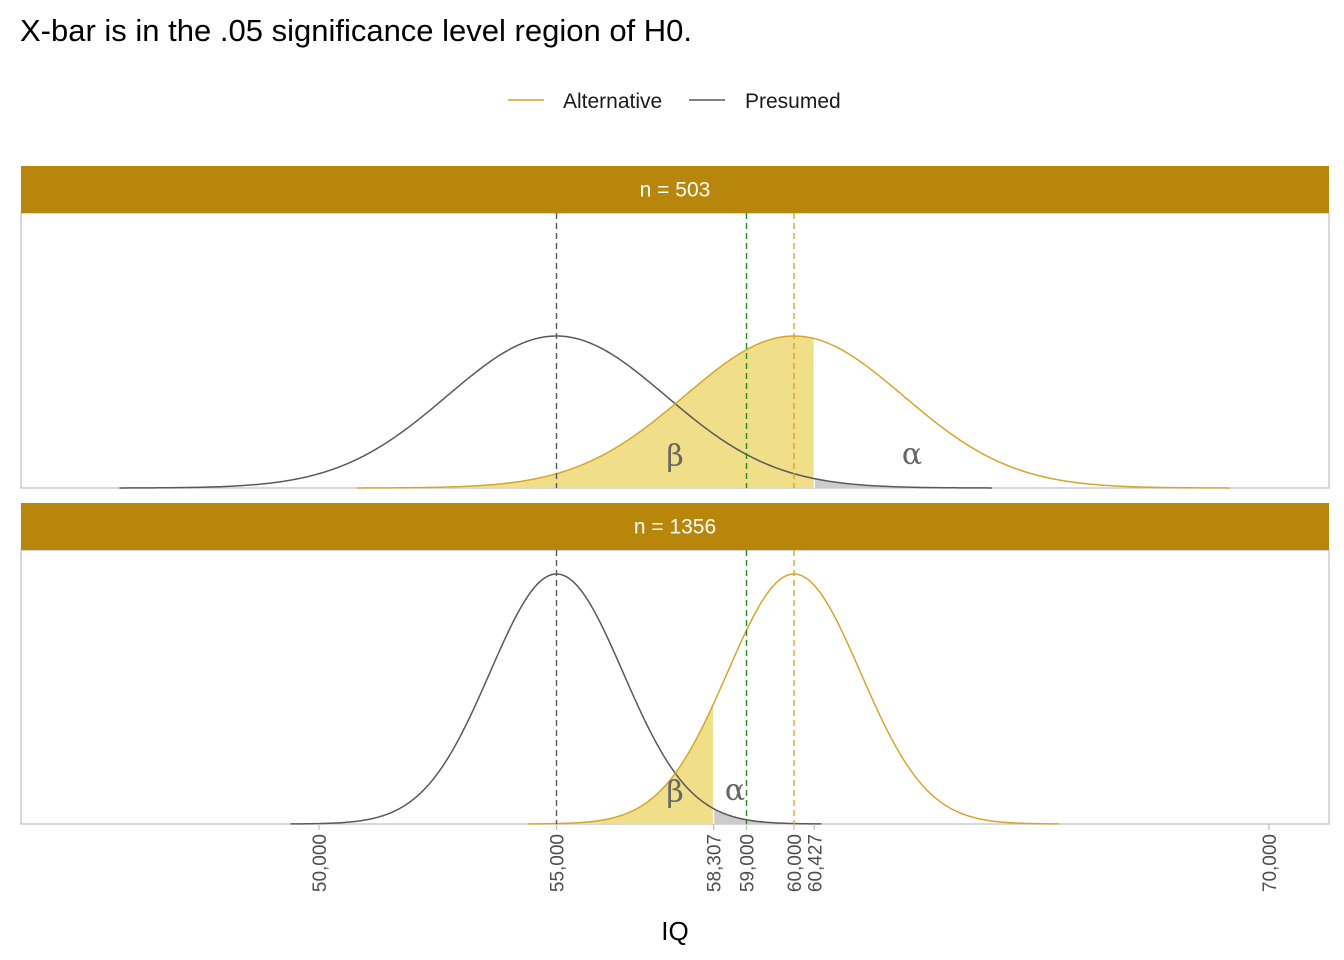  I want to click on presumed-curve, so click(556, 412).